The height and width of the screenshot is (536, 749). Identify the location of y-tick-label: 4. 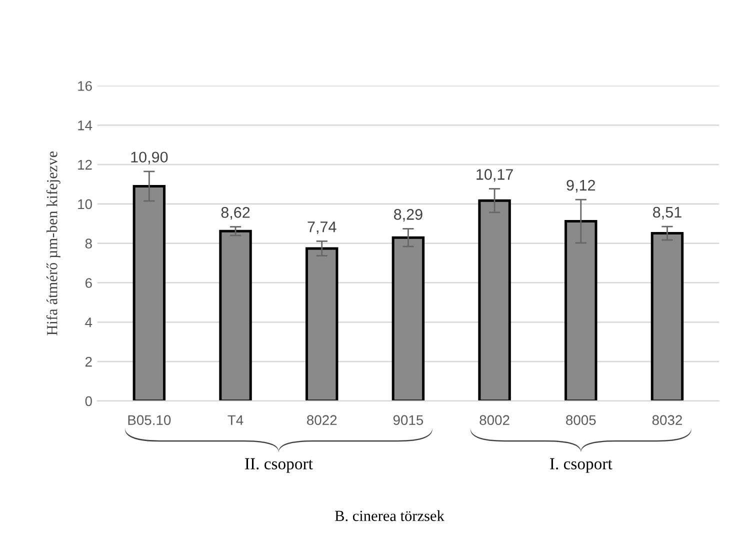
(88, 323).